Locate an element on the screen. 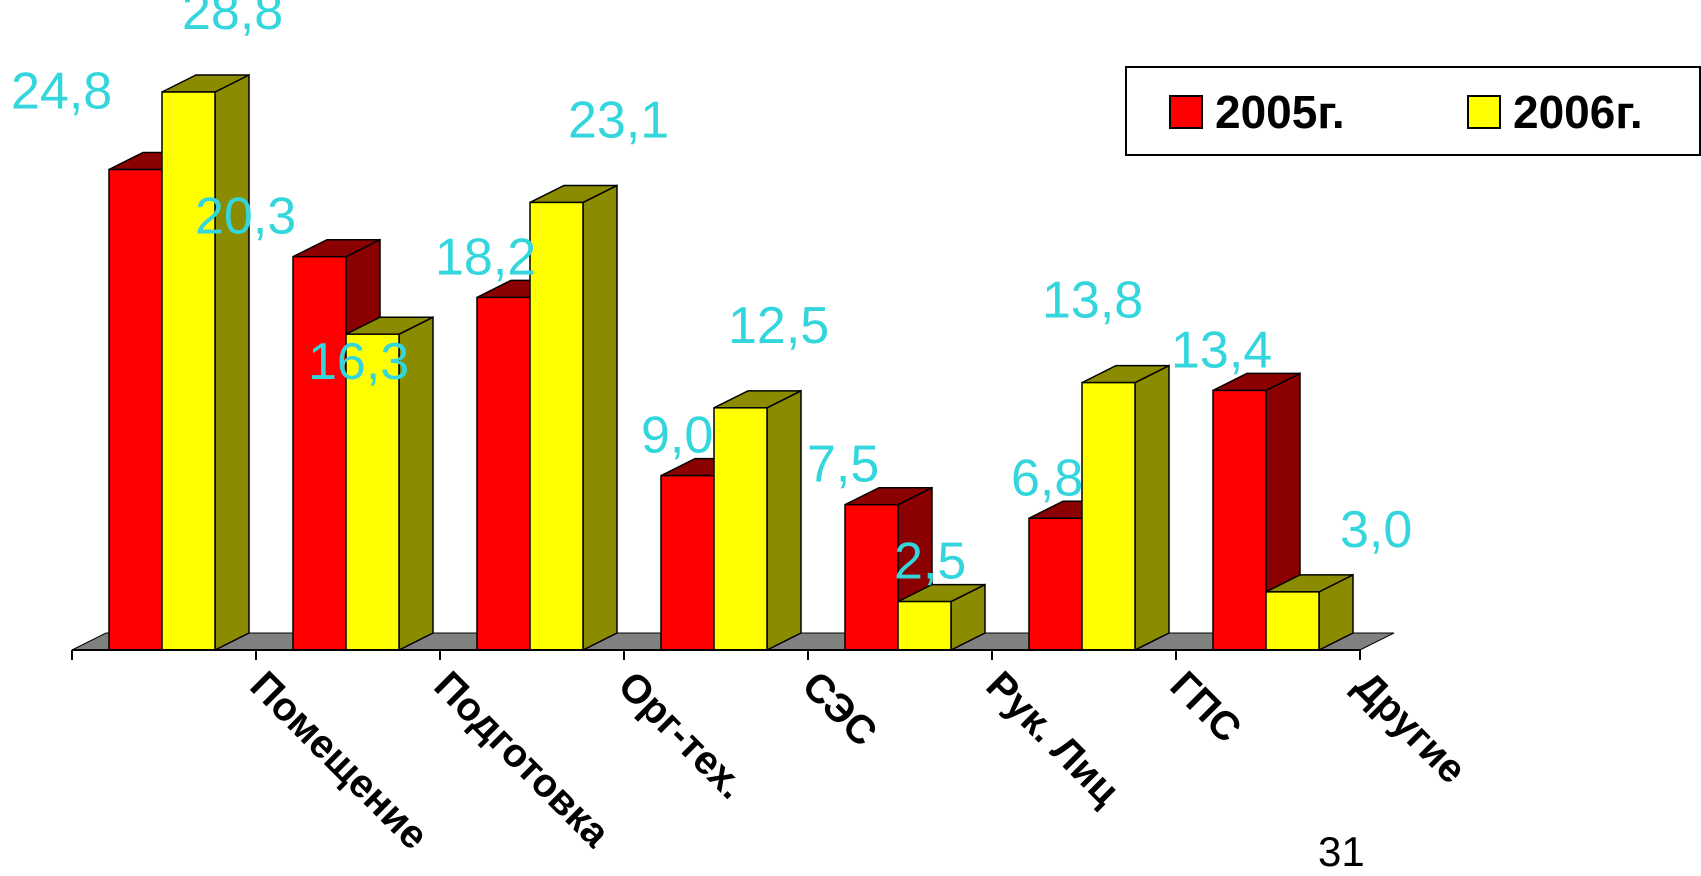 This screenshot has height=876, width=1701. category-label-1: Подготовка is located at coordinates (522, 759).